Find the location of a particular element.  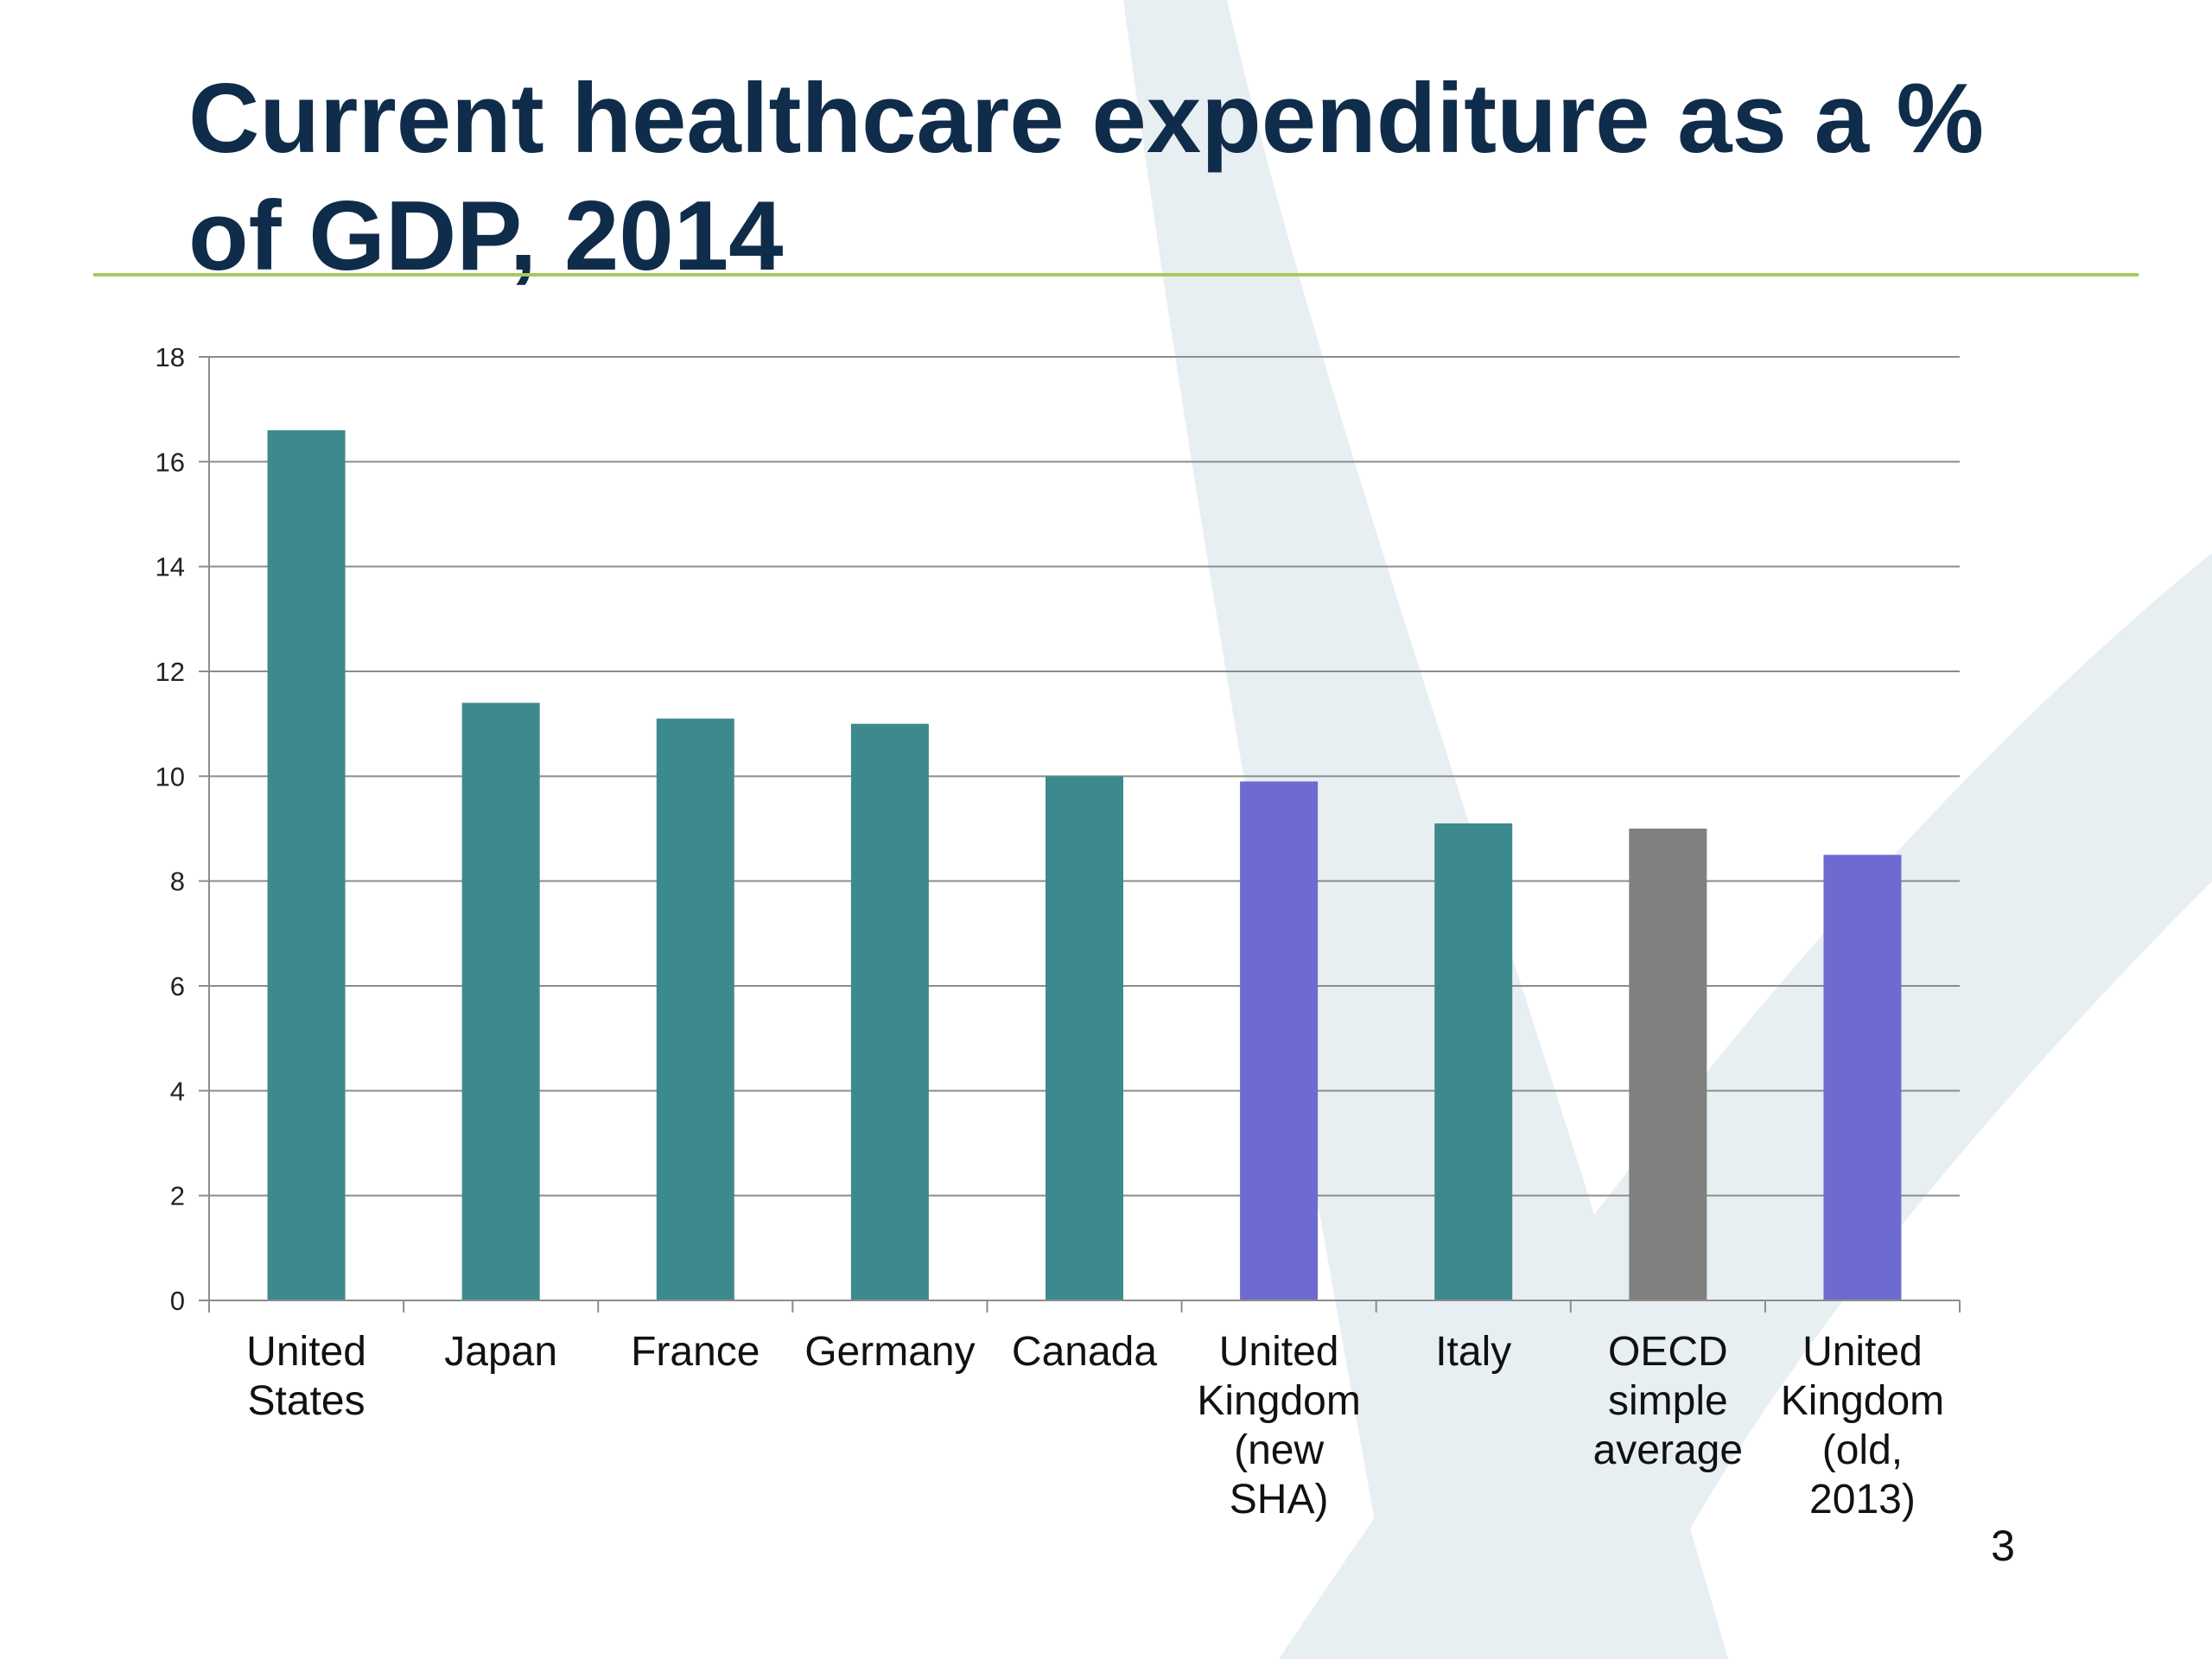

category-label-7-line-1: simple is located at coordinates (1668, 1401).